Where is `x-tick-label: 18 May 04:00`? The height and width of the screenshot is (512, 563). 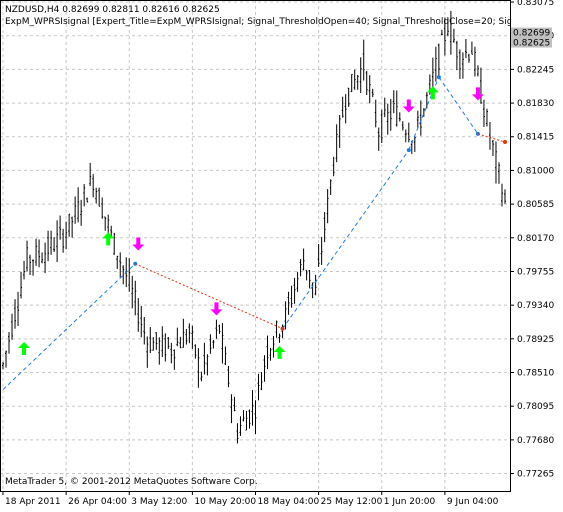 x-tick-label: 18 May 04:00 is located at coordinates (289, 502).